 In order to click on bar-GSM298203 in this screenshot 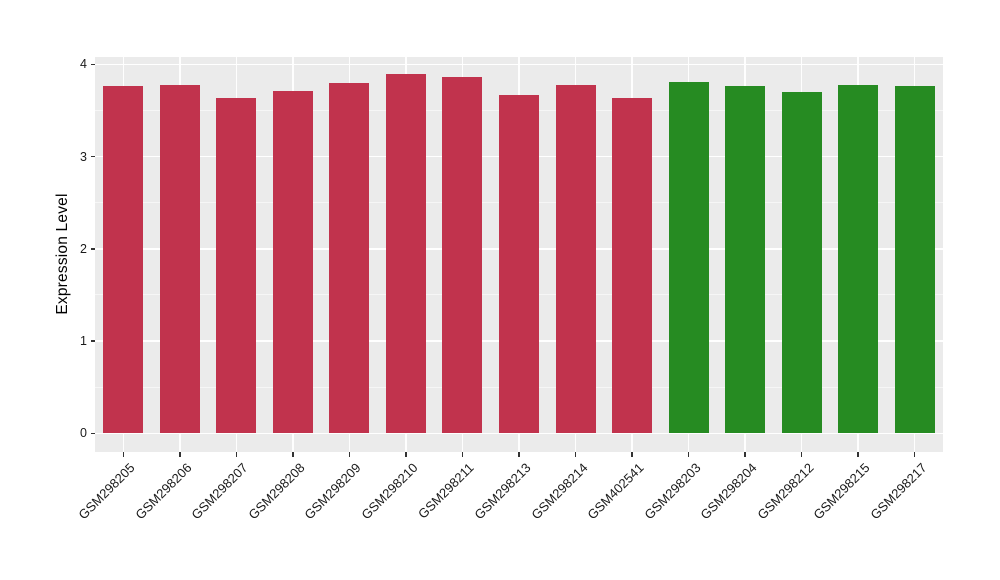, I will do `click(688, 257)`.